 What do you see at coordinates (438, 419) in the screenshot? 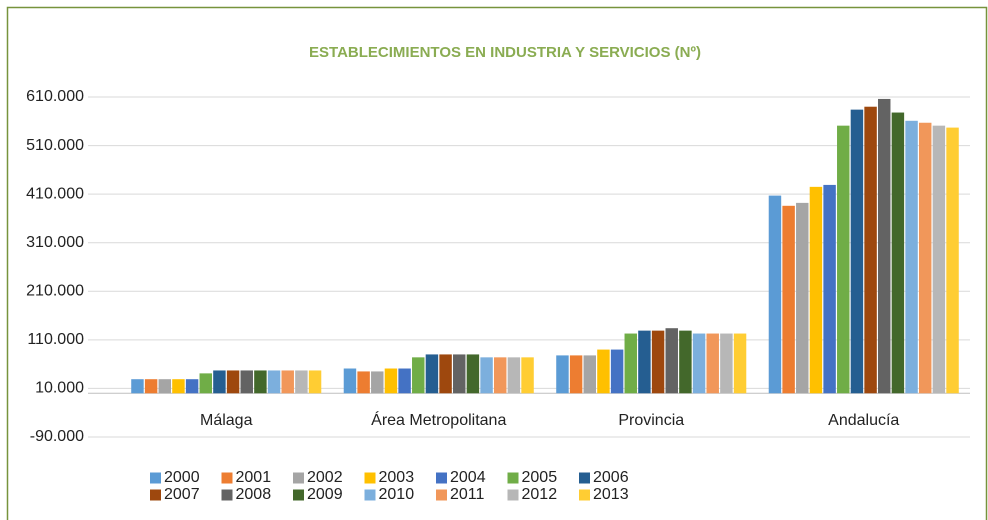
I see `x-tick-label: Área Metropolitana` at bounding box center [438, 419].